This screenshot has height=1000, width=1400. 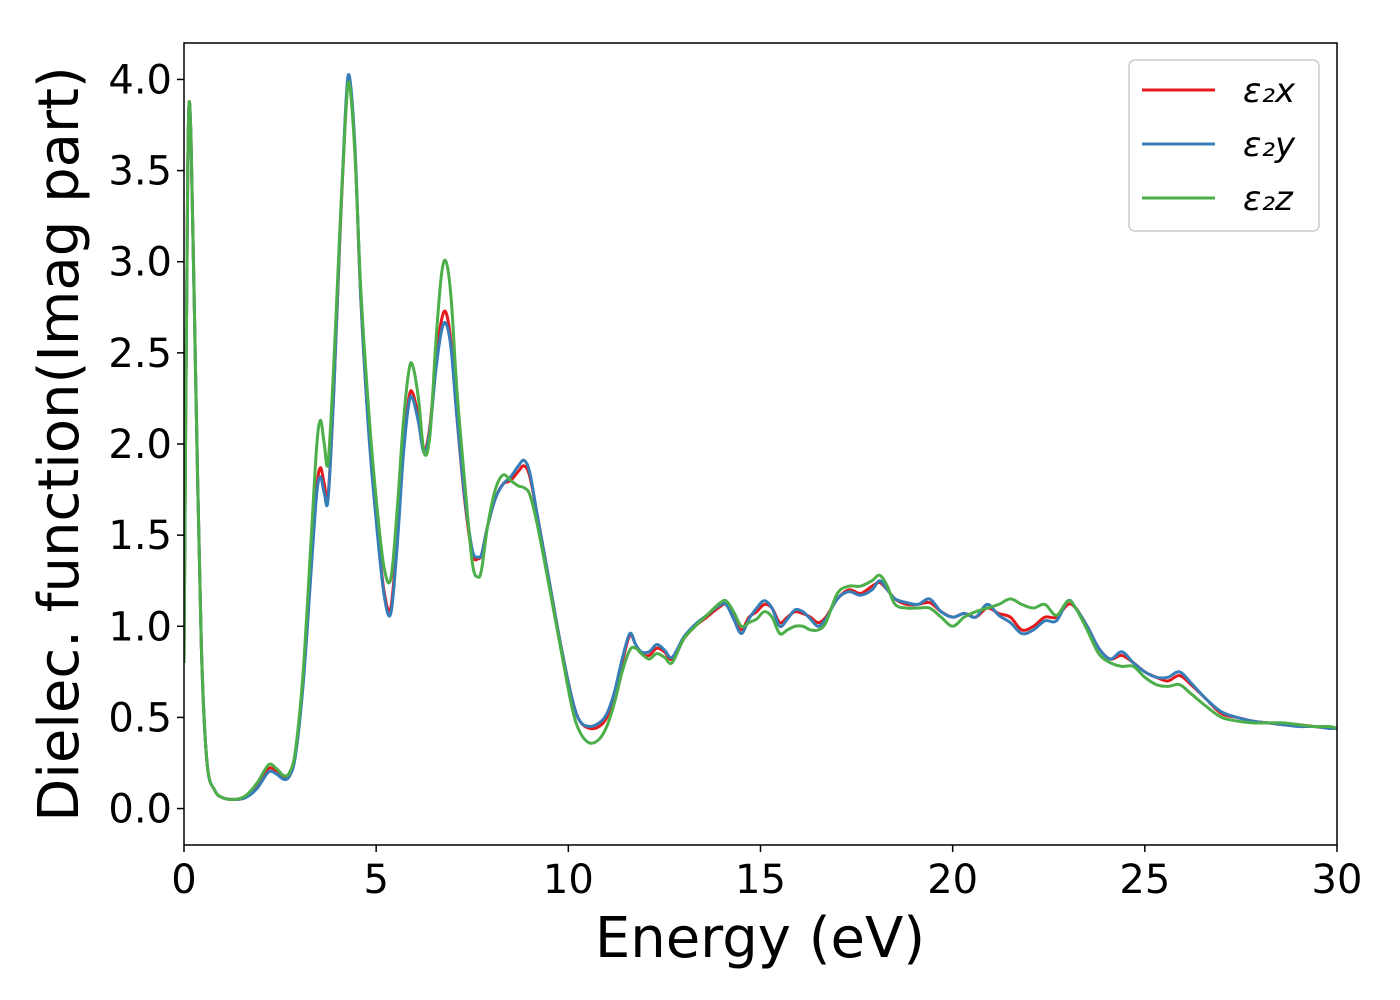 I want to click on y-tick-label: 2.0, so click(x=140, y=445).